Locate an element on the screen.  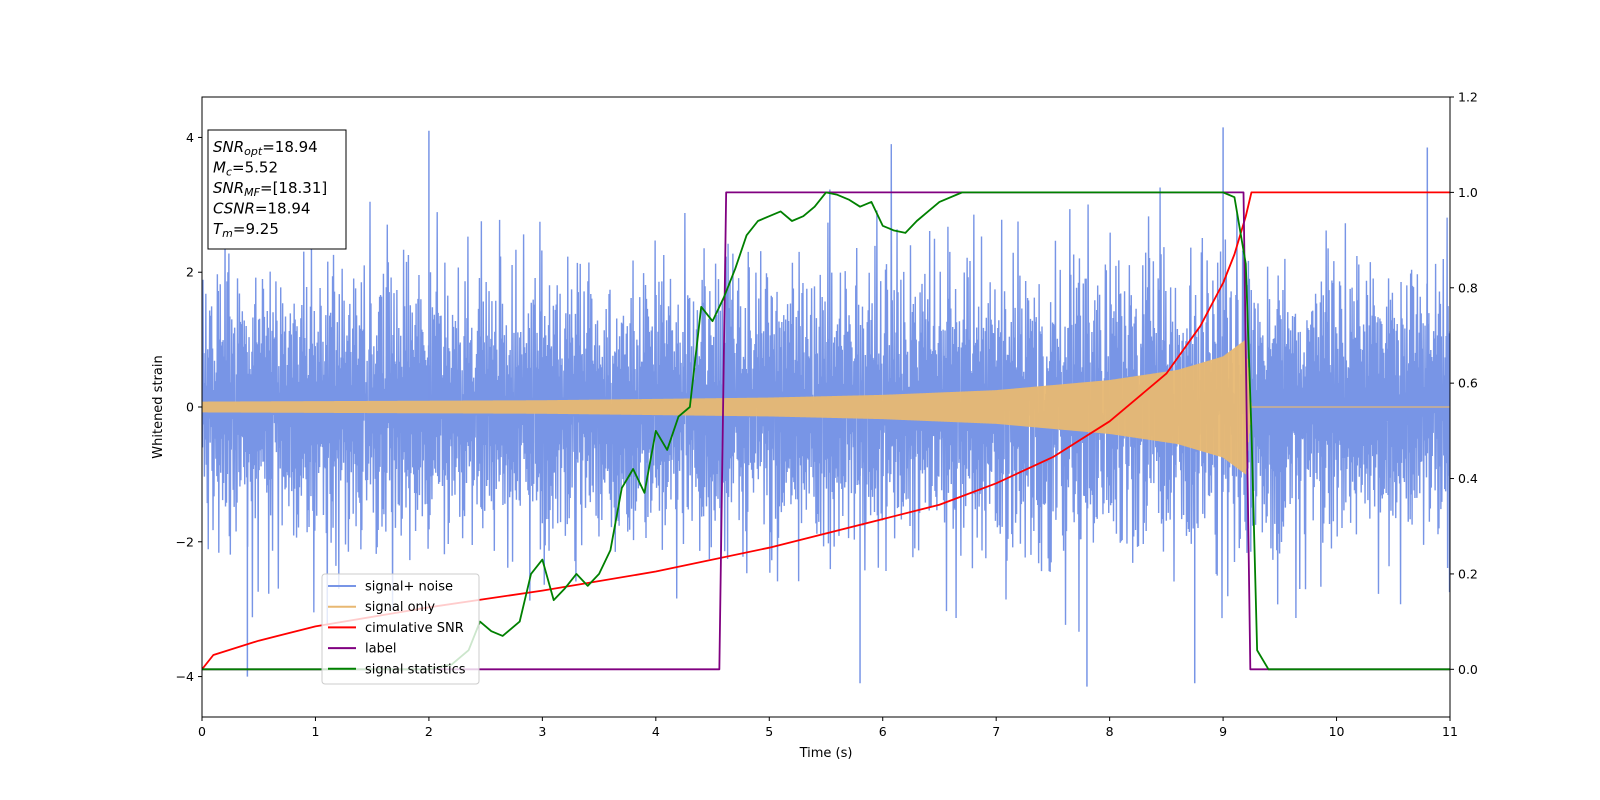
x-tick-label-1: 1 is located at coordinates (315, 731).